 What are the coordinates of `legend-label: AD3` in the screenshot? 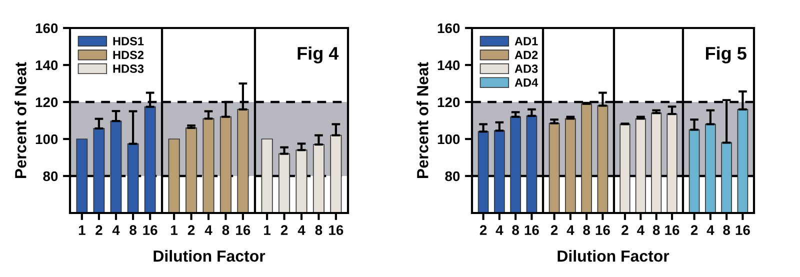 It's located at (526, 68).